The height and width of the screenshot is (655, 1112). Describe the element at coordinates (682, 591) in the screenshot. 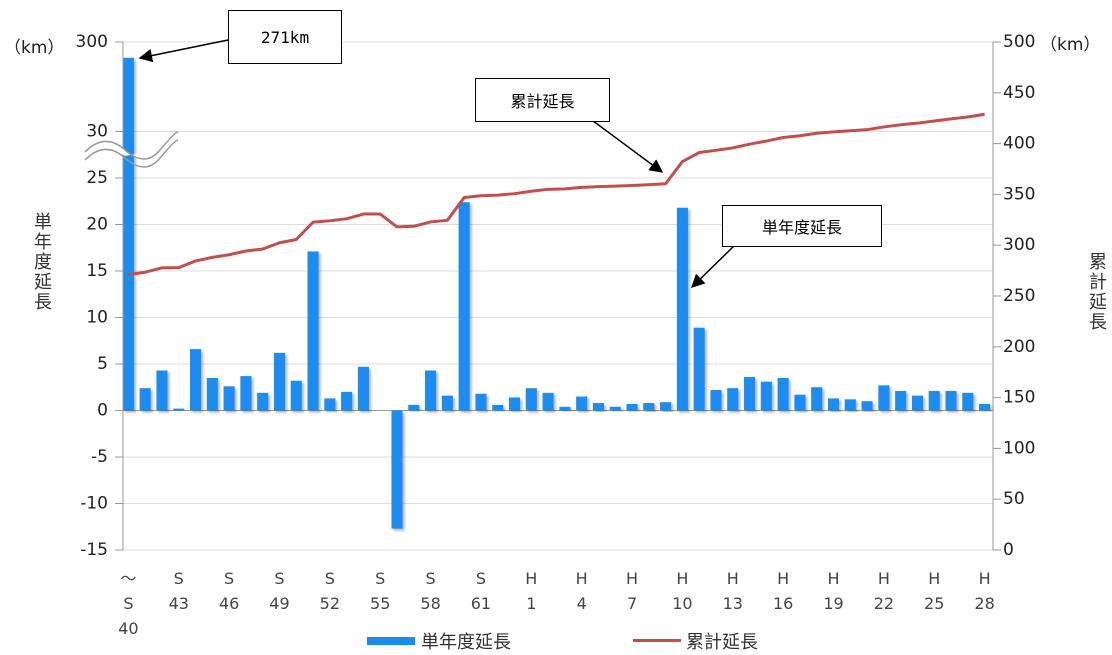

I see `x-tick-label: H 10` at that location.